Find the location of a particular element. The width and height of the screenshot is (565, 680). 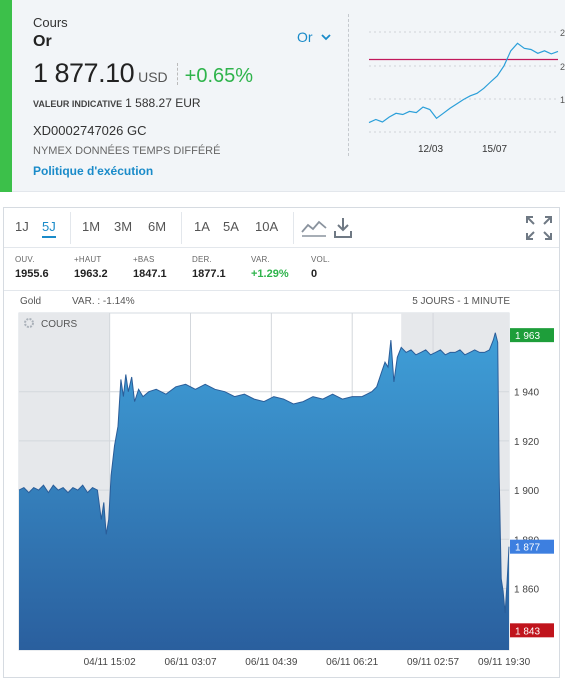

y-tick-label: 1 900 is located at coordinates (526, 491).